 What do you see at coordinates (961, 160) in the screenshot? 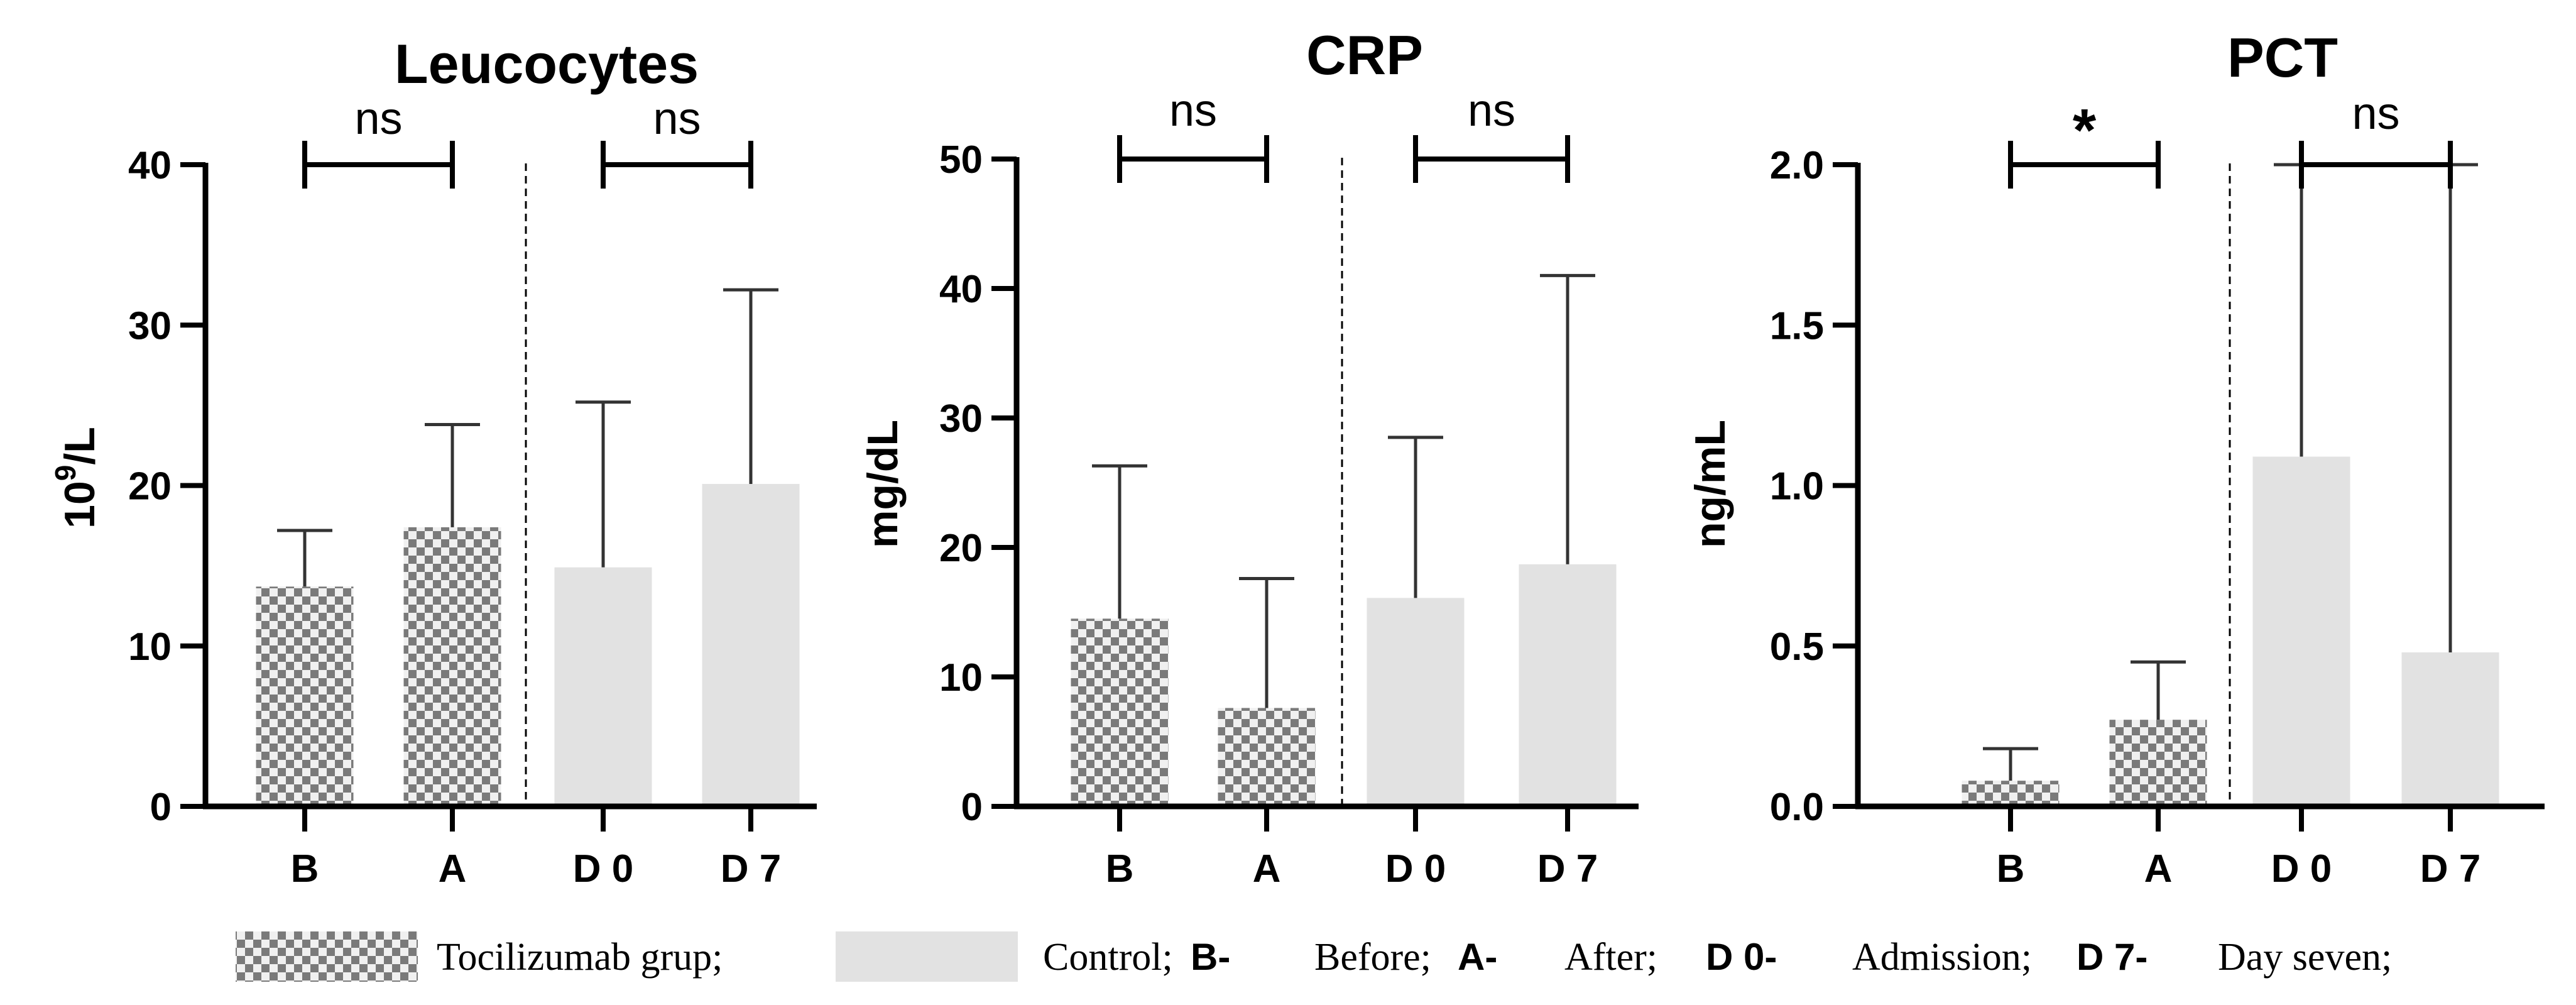
I see `y-tick-label: 50` at bounding box center [961, 160].